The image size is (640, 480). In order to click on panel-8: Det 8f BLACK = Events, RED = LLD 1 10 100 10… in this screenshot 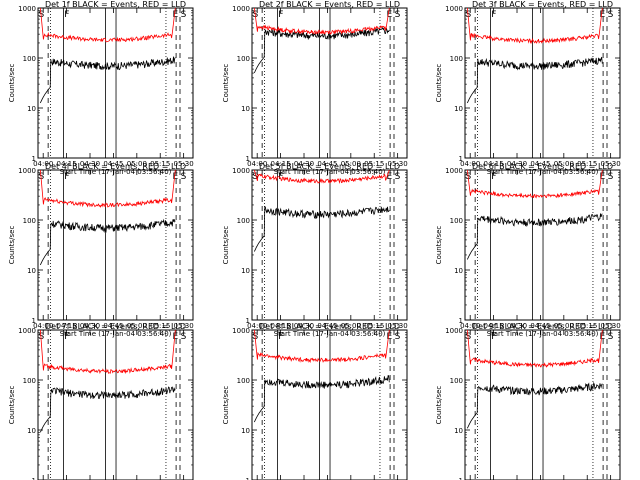, I will do `click(315, 401)`.